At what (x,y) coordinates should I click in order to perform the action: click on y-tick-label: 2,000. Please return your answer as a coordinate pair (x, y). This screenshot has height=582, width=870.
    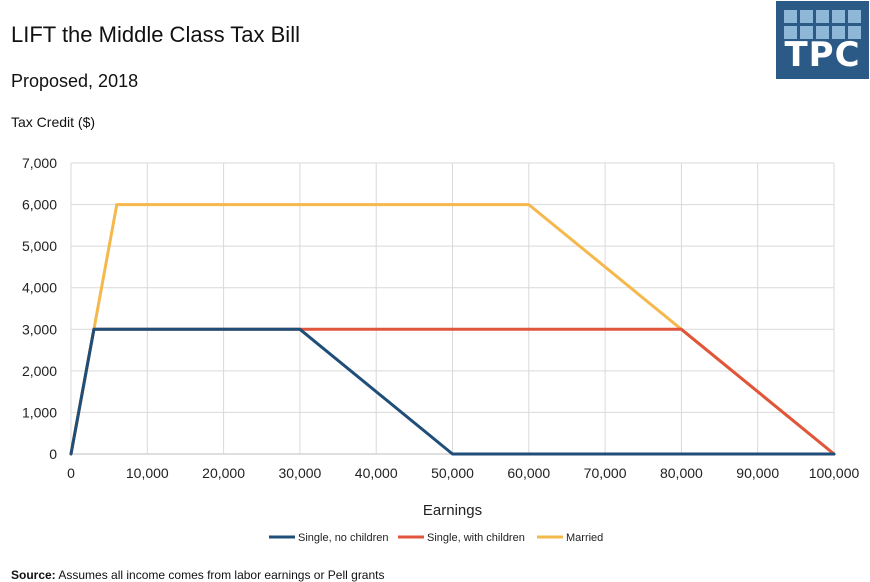
    Looking at the image, I should click on (39, 371).